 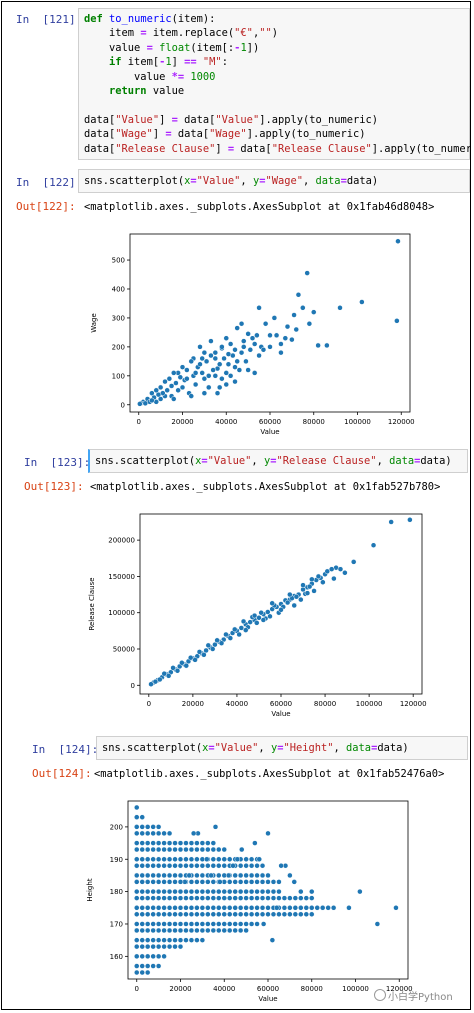 I want to click on x-tick-label: 120000, so click(x=399, y=989).